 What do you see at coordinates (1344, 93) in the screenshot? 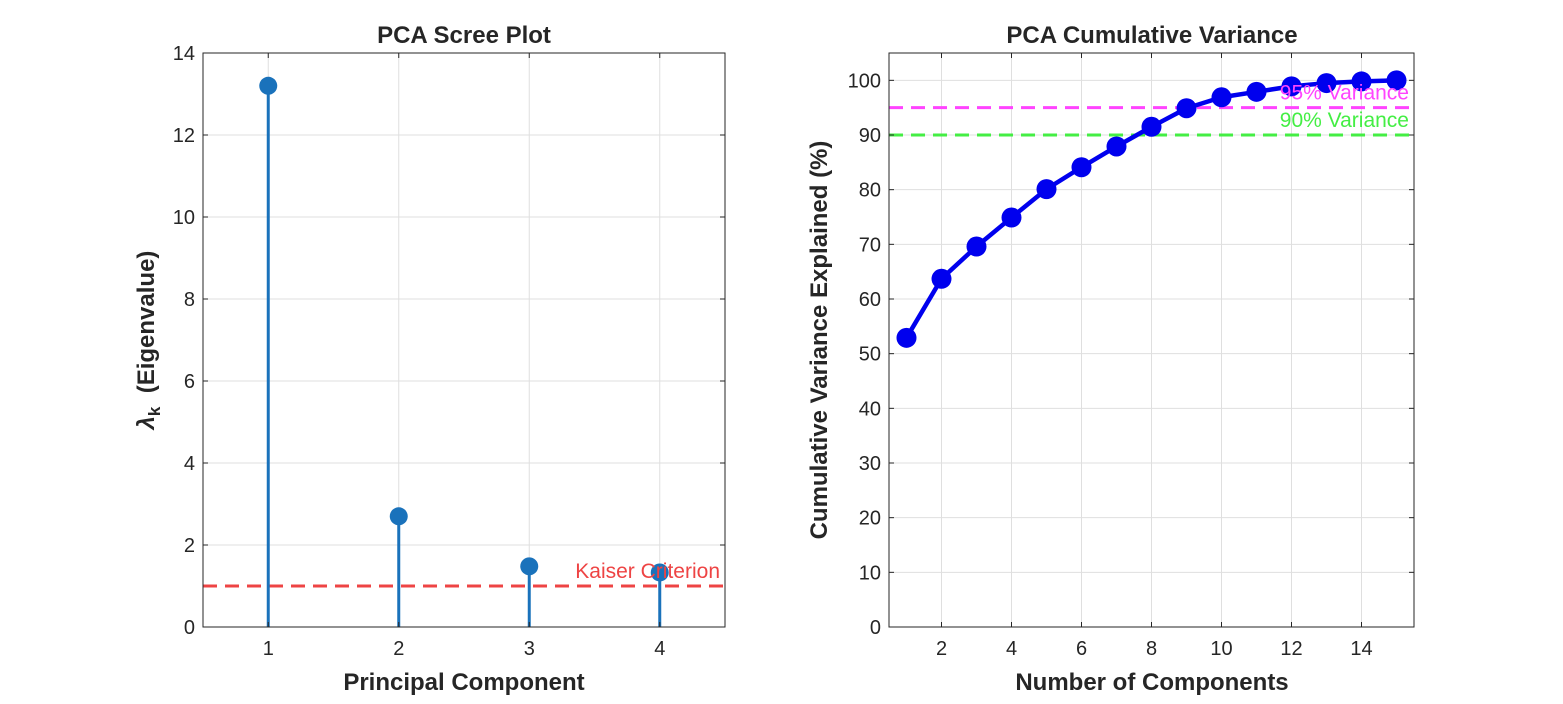
I see `cumvar-reference-label: 95% Variance` at bounding box center [1344, 93].